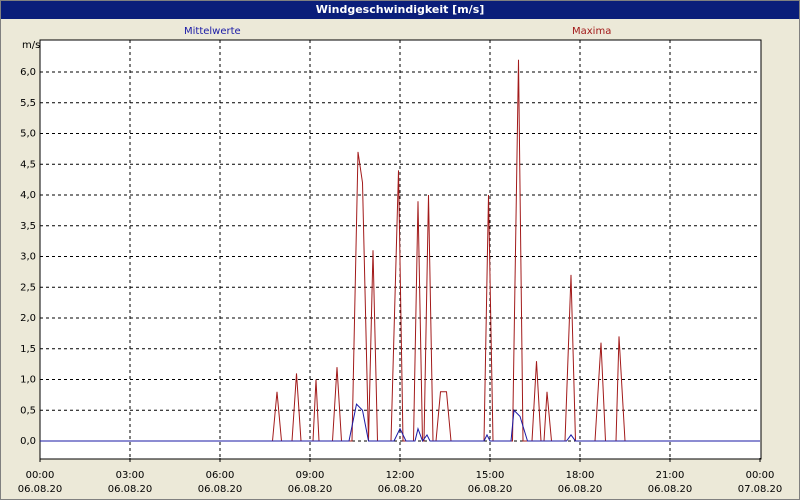  I want to click on legend-mittelwerte: Mittelwerte, so click(212, 31).